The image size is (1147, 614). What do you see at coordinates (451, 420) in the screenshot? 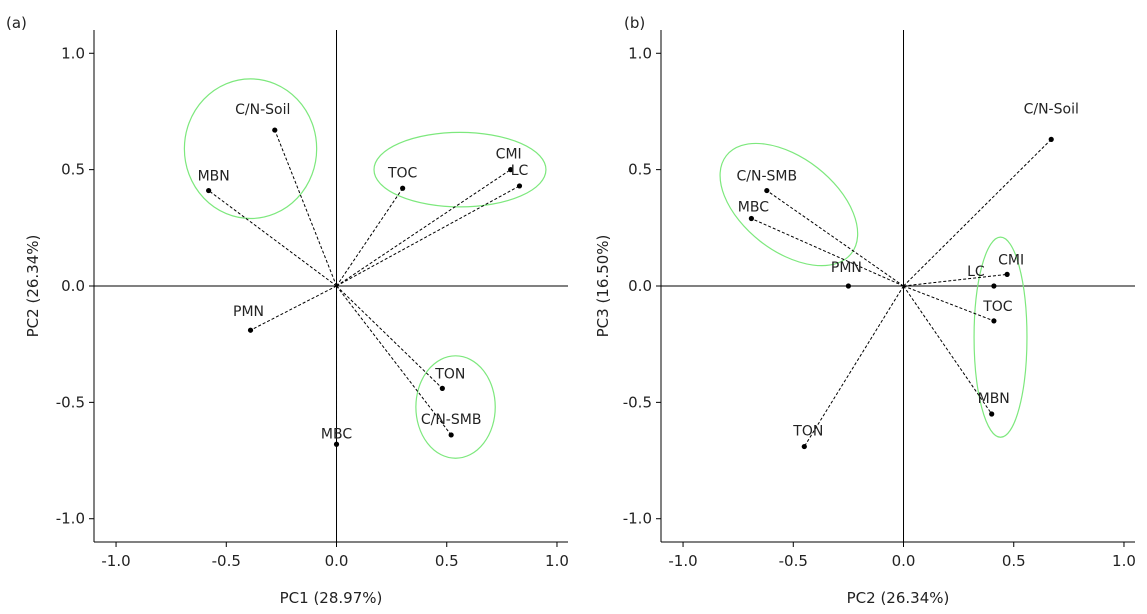
I see `panel-a-point-label-c-n-smb: C/N-SMB` at bounding box center [451, 420].